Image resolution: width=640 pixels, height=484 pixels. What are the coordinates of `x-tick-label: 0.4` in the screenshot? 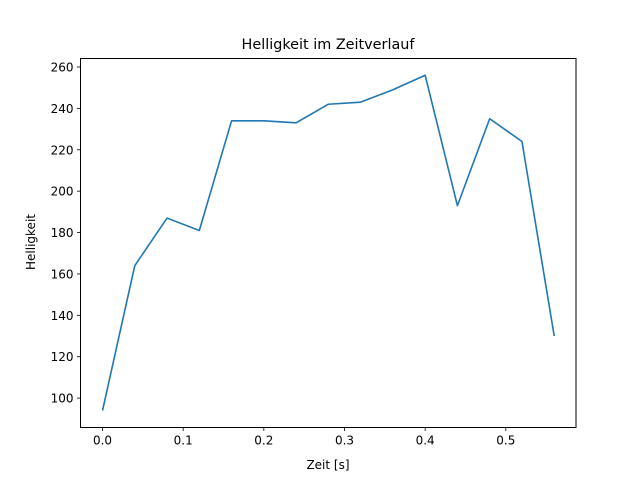 It's located at (425, 441).